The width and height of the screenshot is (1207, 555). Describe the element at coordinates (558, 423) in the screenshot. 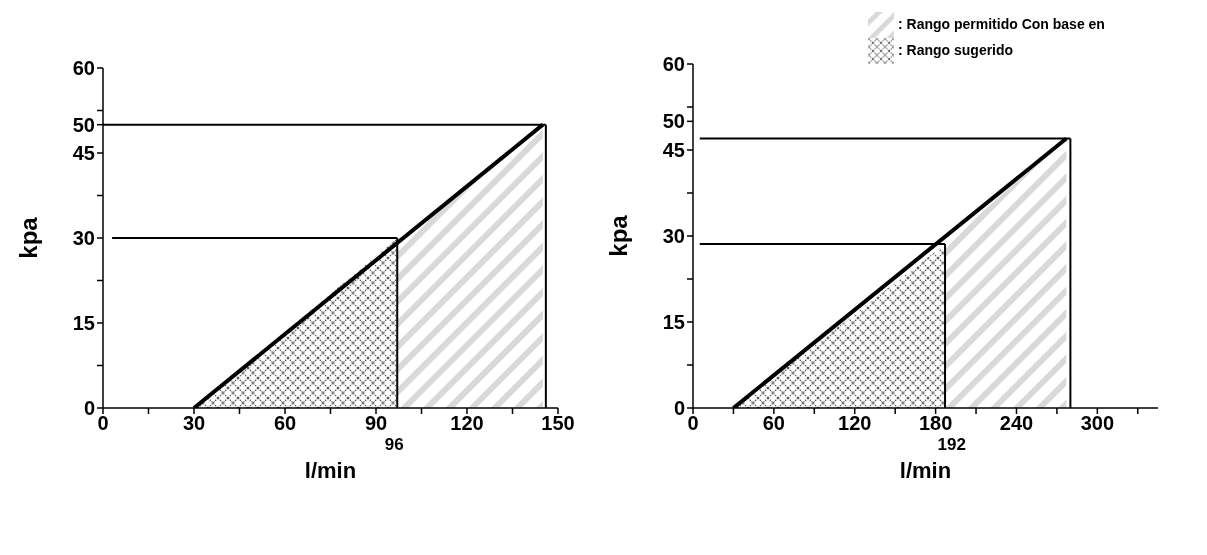

I see `x-tick-label: 150` at that location.